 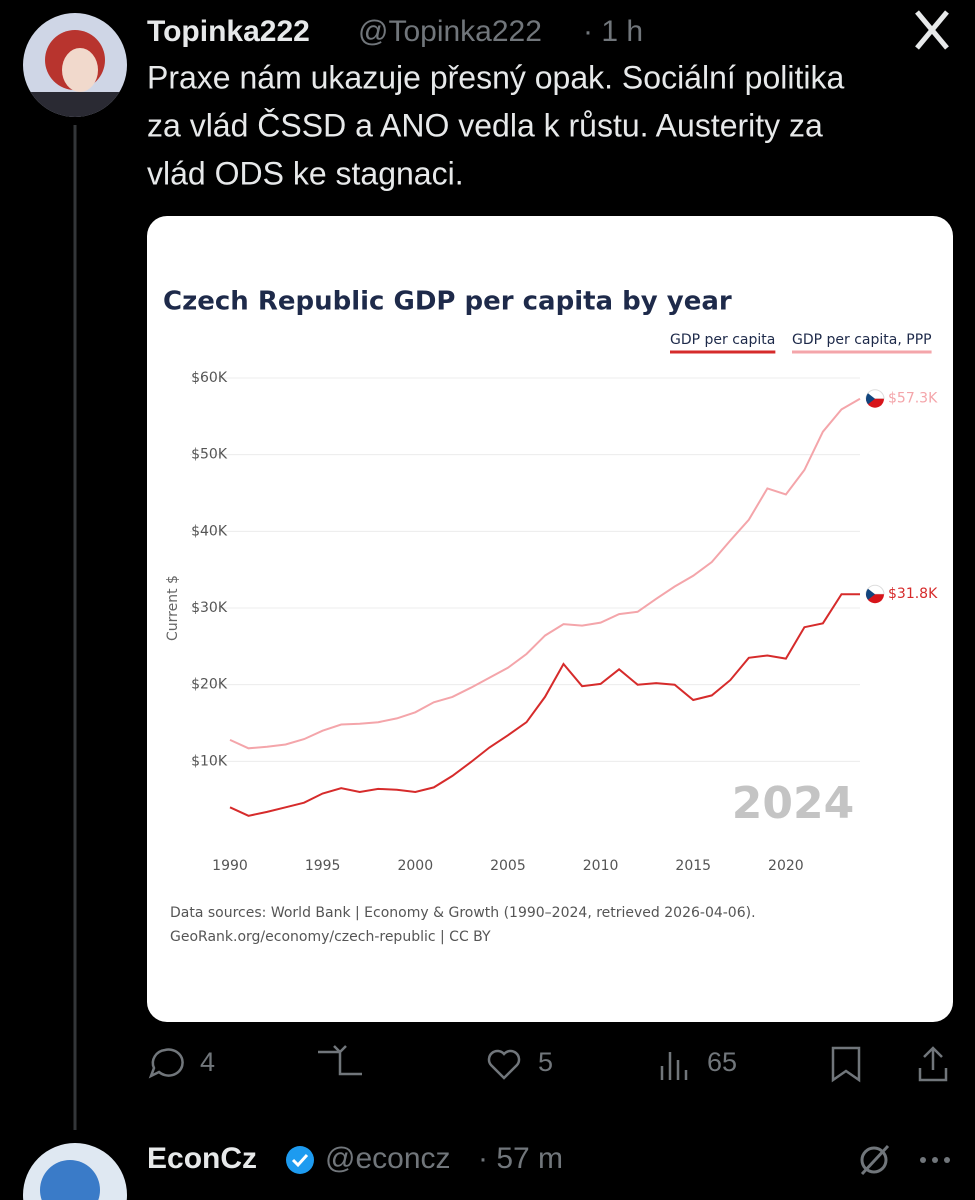 I want to click on y-tick-label: $40K, so click(x=209, y=531).